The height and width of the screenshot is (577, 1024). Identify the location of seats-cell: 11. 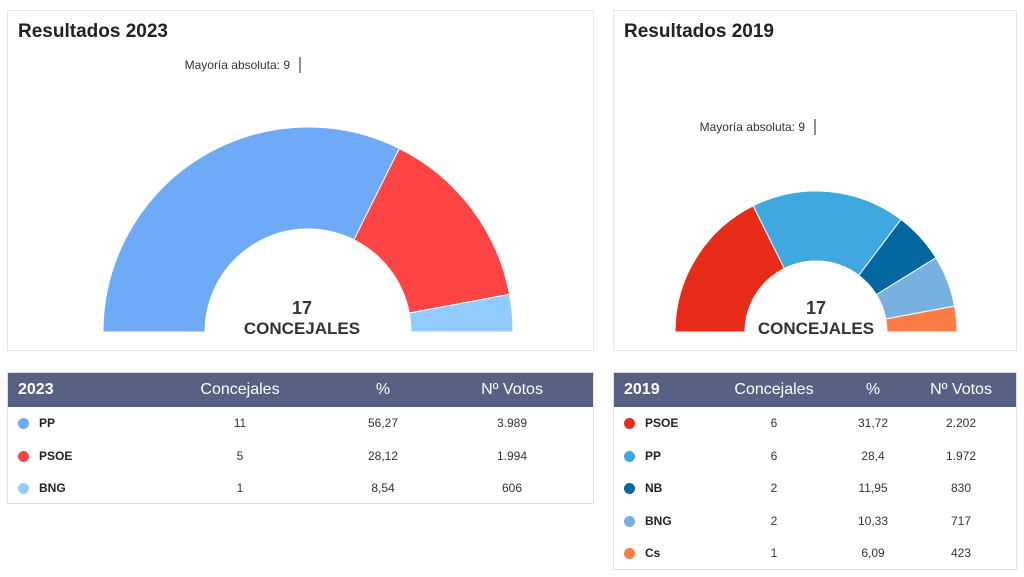
(240, 423).